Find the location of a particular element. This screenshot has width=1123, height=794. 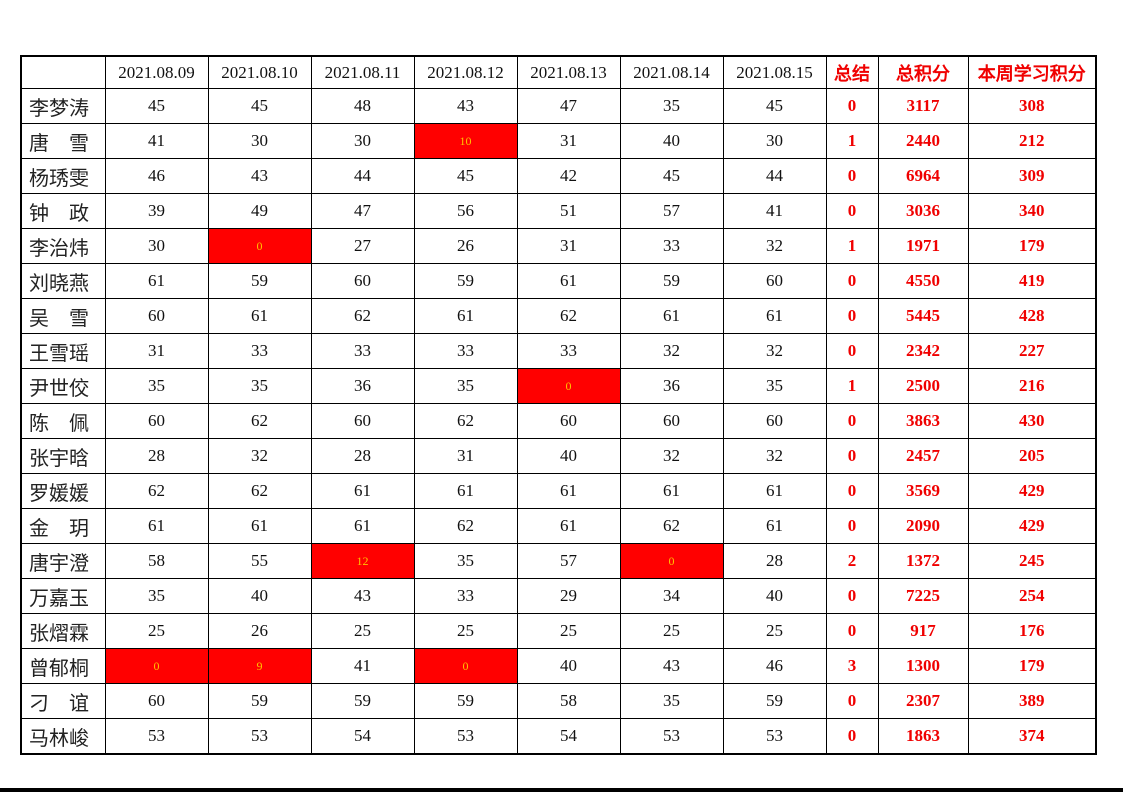

student-name-cell: 唐宇澄 is located at coordinates (63, 561).